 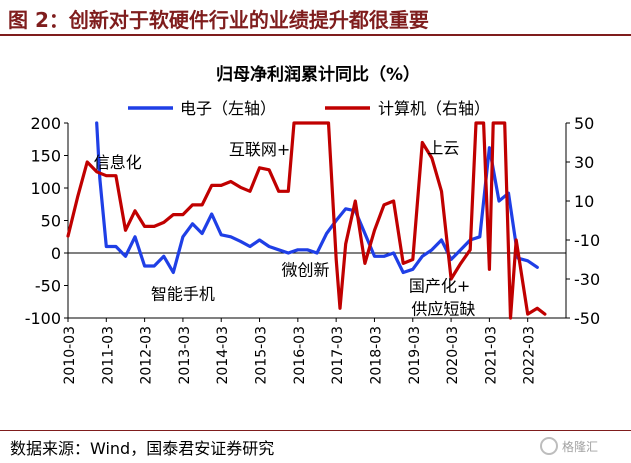 What do you see at coordinates (262, 355) in the screenshot?
I see `x-tick-label: 2015-03` at bounding box center [262, 355].